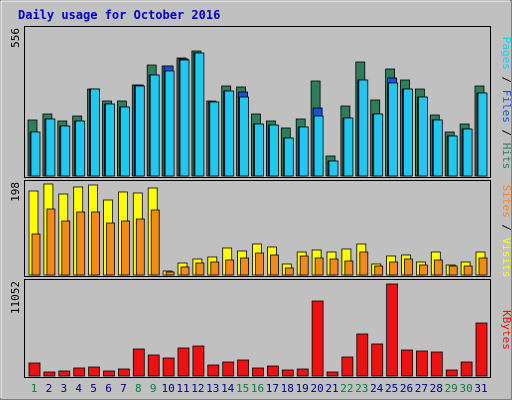  Describe the element at coordinates (451, 388) in the screenshot. I see `day-label-29: 29` at that location.